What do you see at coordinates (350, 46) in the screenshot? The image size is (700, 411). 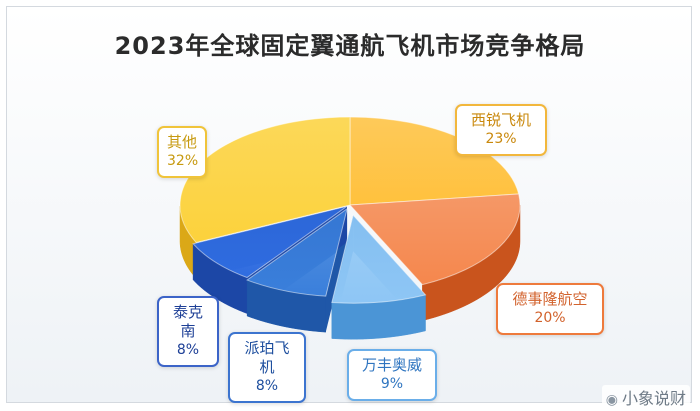 I see `chart-title: 2023年全球固定翼通航飞机市场竞争格局` at bounding box center [350, 46].